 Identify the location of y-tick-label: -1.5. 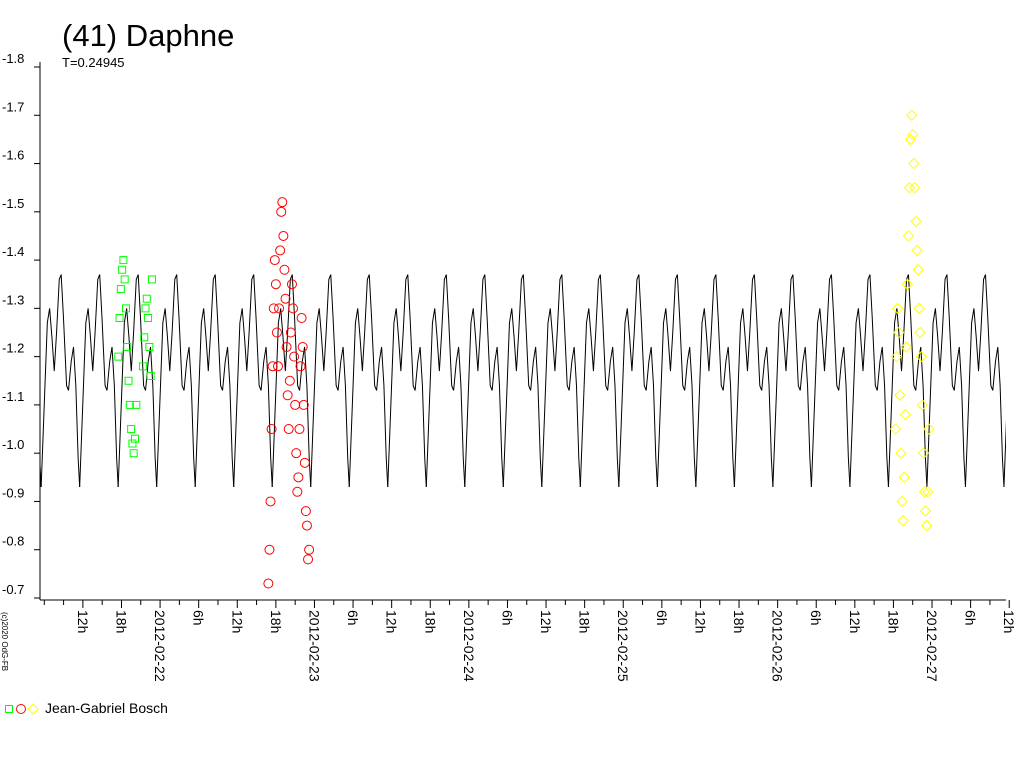
(13, 203).